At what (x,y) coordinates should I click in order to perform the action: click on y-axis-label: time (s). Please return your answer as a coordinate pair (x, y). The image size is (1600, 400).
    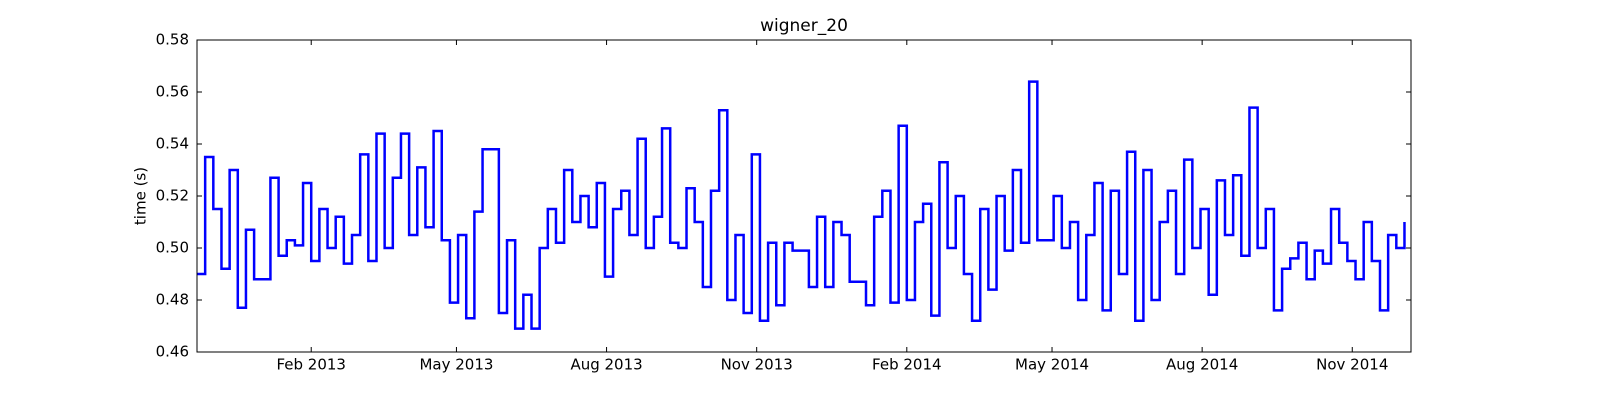
    Looking at the image, I should click on (141, 196).